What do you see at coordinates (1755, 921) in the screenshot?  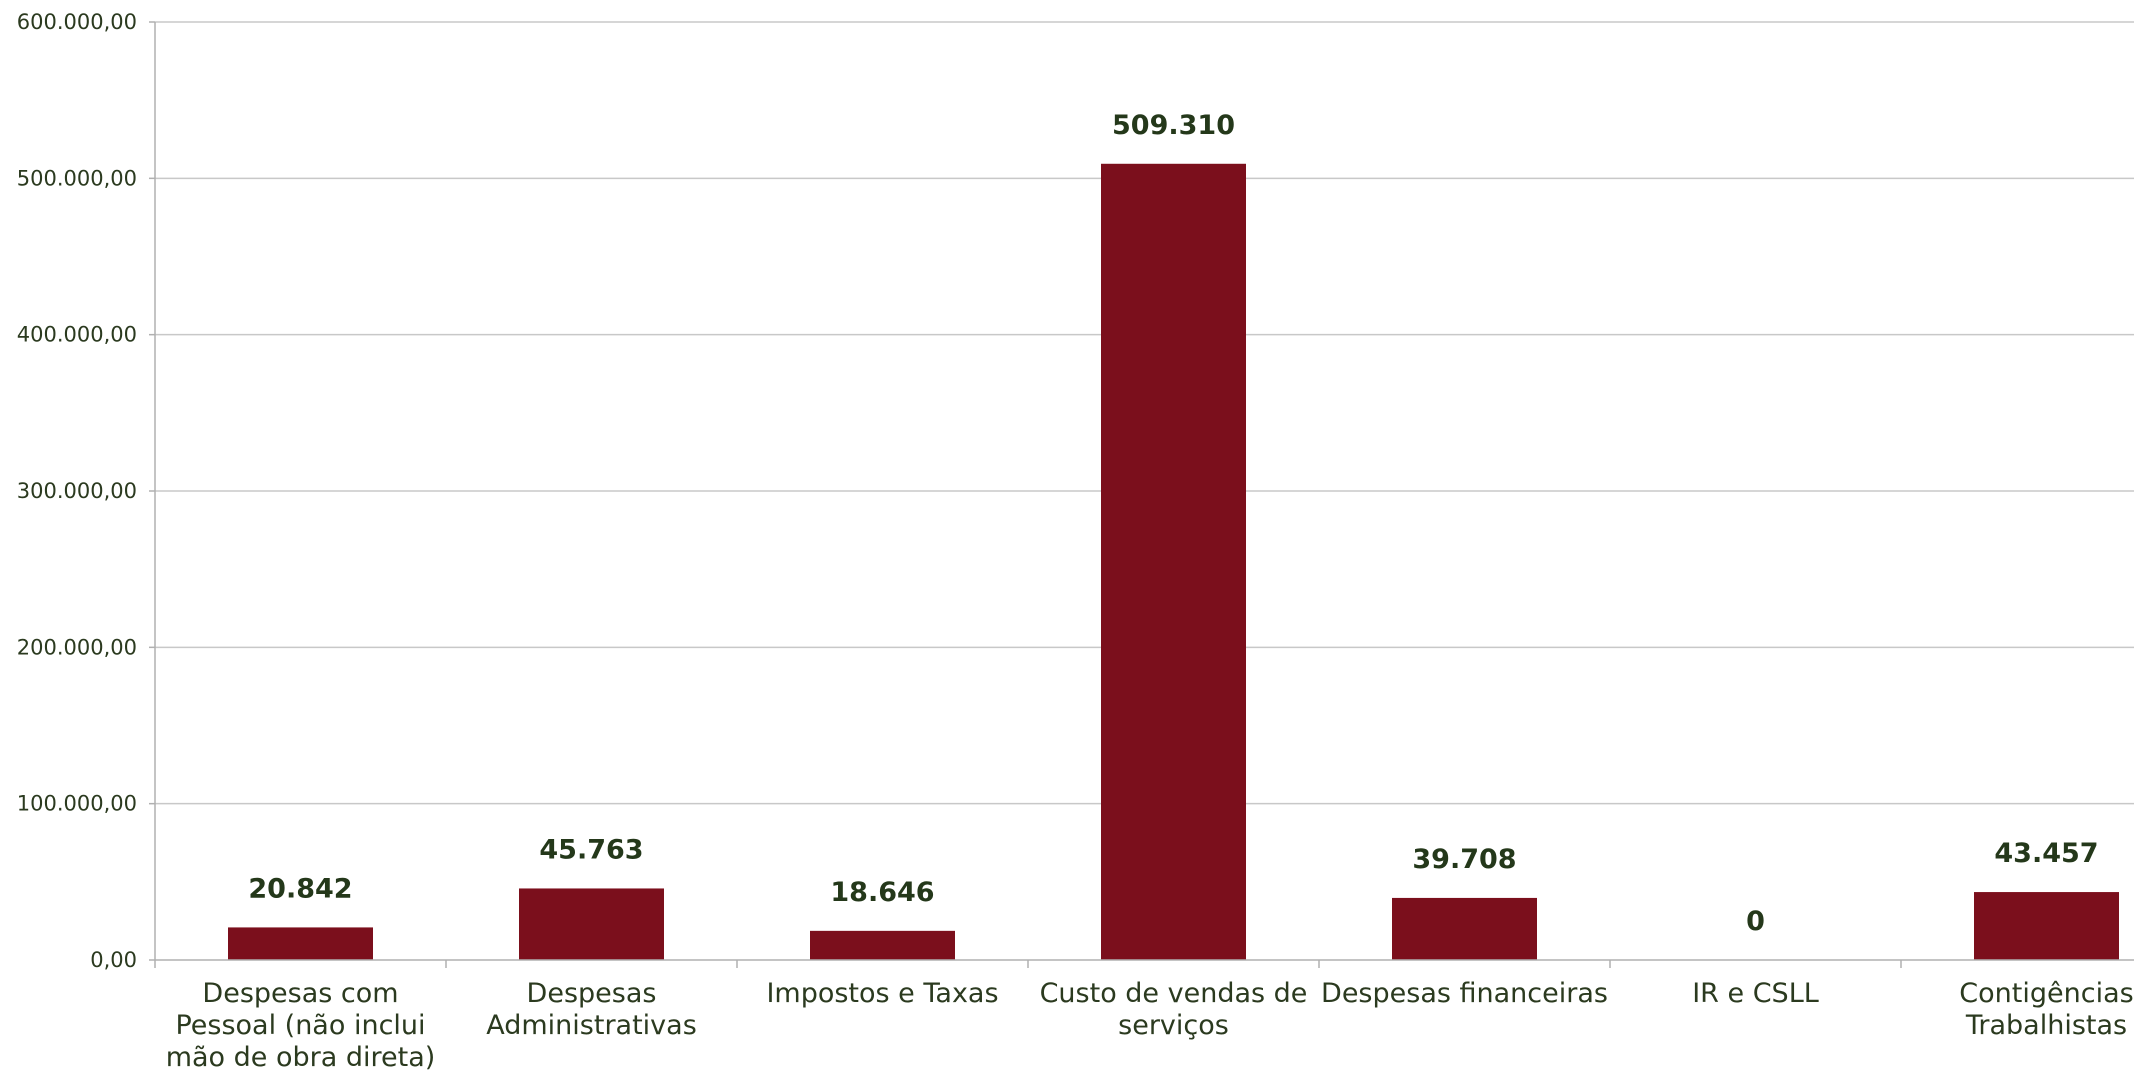 I see `data-label: 0` at bounding box center [1755, 921].